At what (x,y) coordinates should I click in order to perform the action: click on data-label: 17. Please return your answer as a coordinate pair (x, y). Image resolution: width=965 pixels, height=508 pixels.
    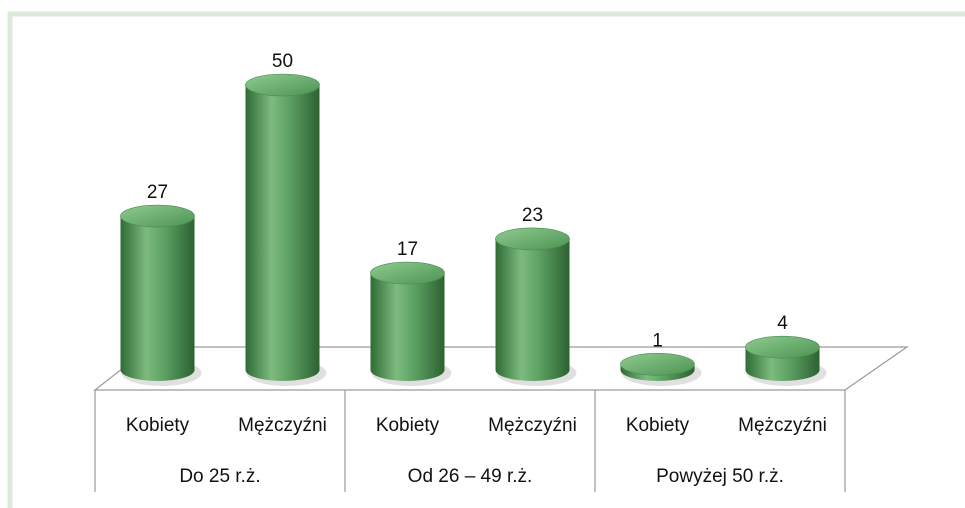
    Looking at the image, I should click on (407, 249).